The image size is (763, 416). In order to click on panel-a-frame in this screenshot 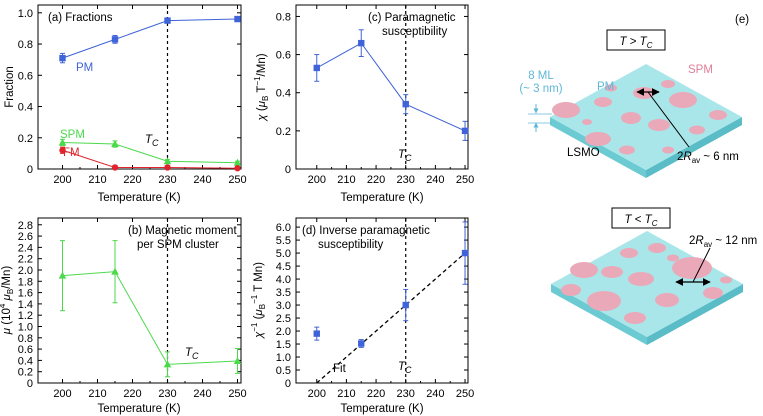, I will do `click(139, 87)`.